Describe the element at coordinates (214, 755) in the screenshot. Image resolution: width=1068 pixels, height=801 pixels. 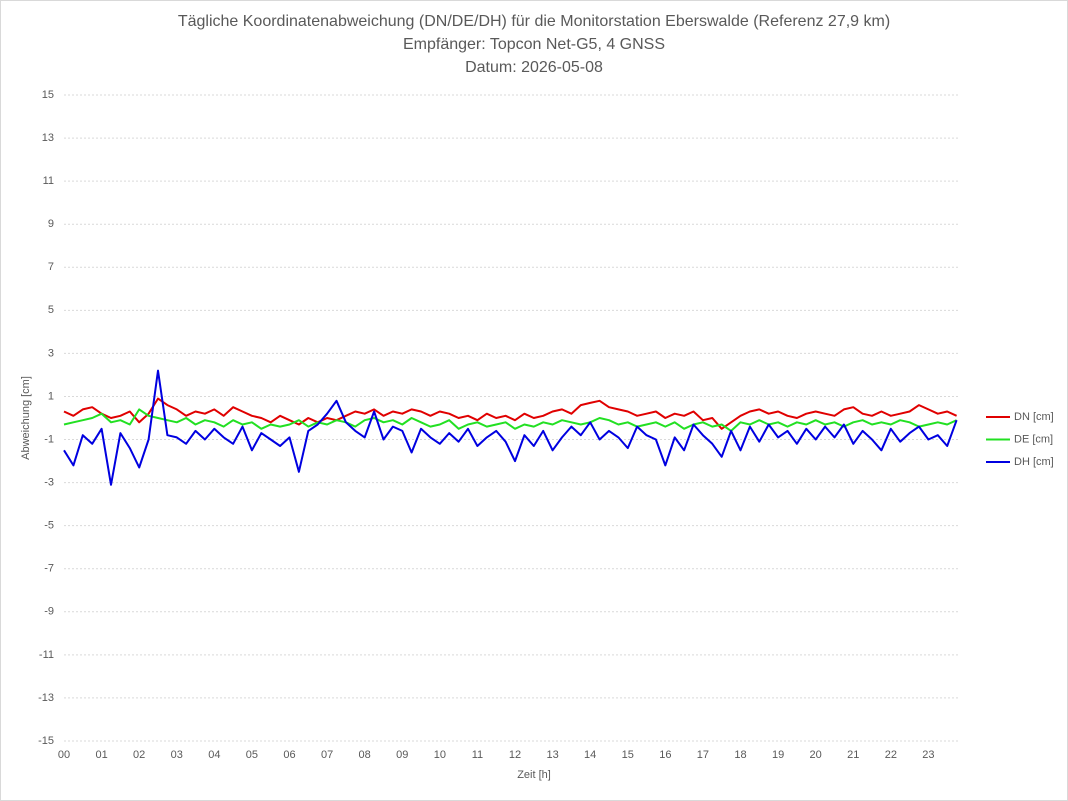
I see `x-tick-label: 04` at that location.